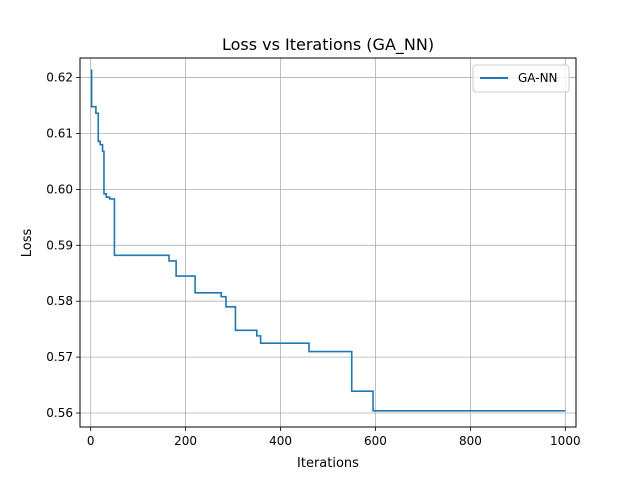 This screenshot has height=480, width=640. What do you see at coordinates (59, 133) in the screenshot?
I see `y-tick-label: 0.61` at bounding box center [59, 133].